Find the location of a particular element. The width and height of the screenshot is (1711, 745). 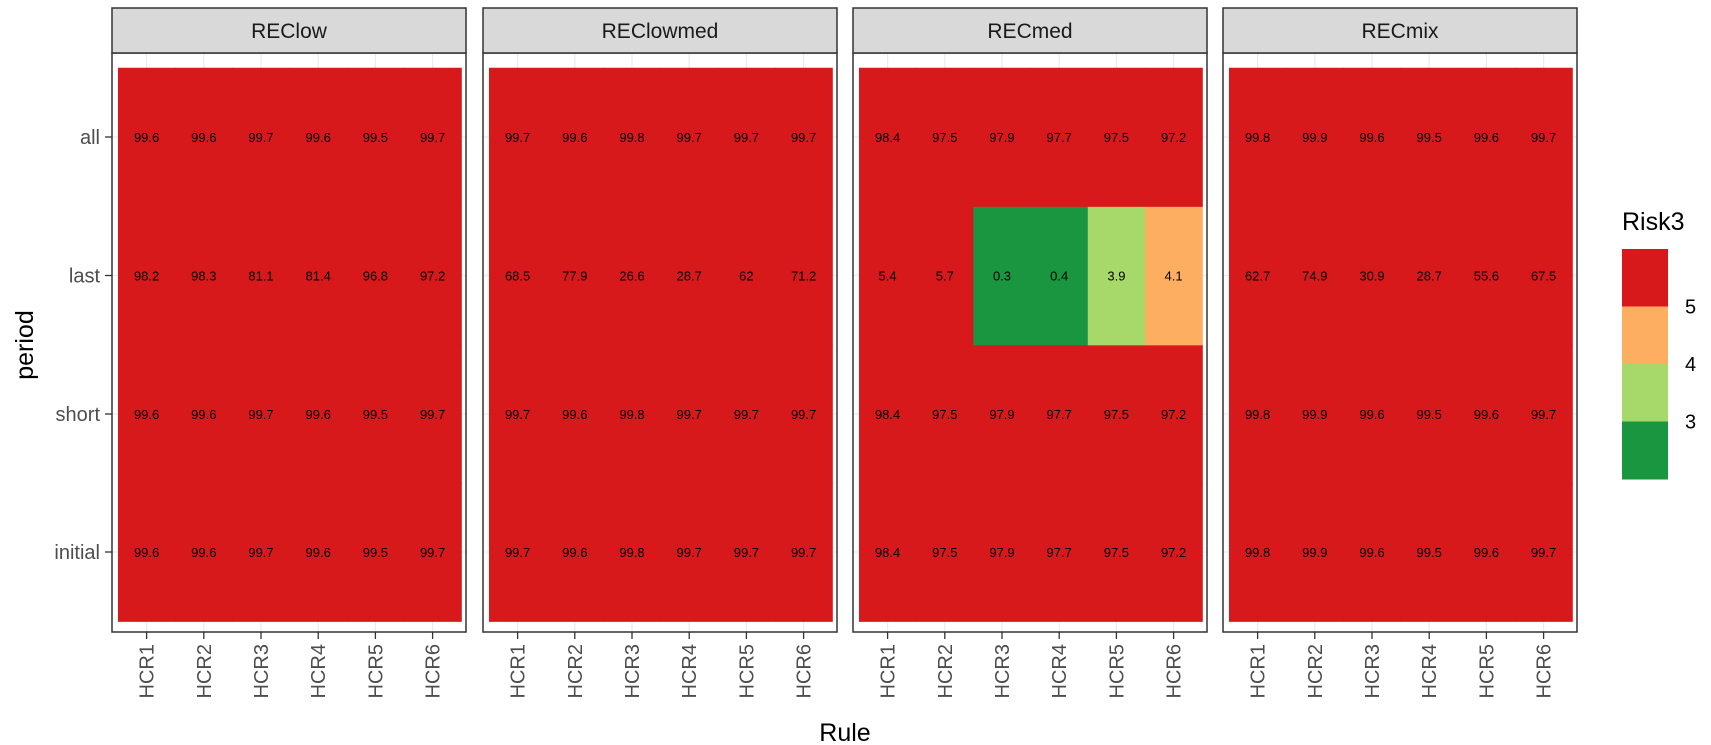

x-tick-label: HCR5 is located at coordinates (376, 671).